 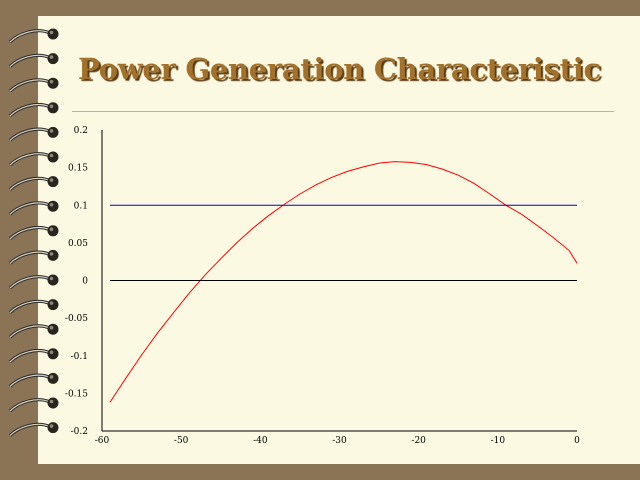 What do you see at coordinates (81, 206) in the screenshot?
I see `y-tick-label: 0.1` at bounding box center [81, 206].